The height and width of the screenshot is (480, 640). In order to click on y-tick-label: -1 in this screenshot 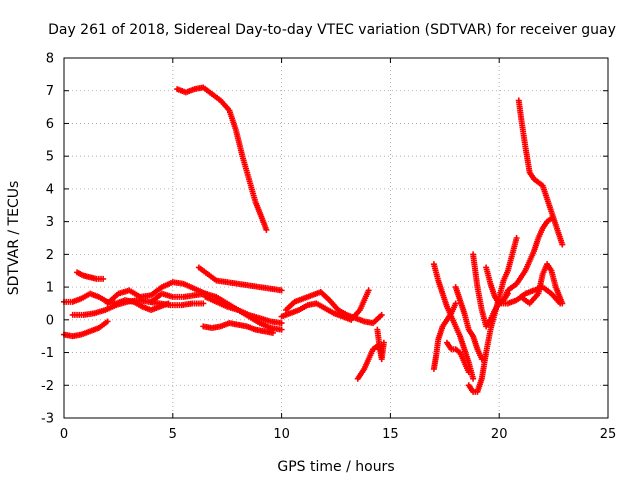, I will do `click(47, 353)`.